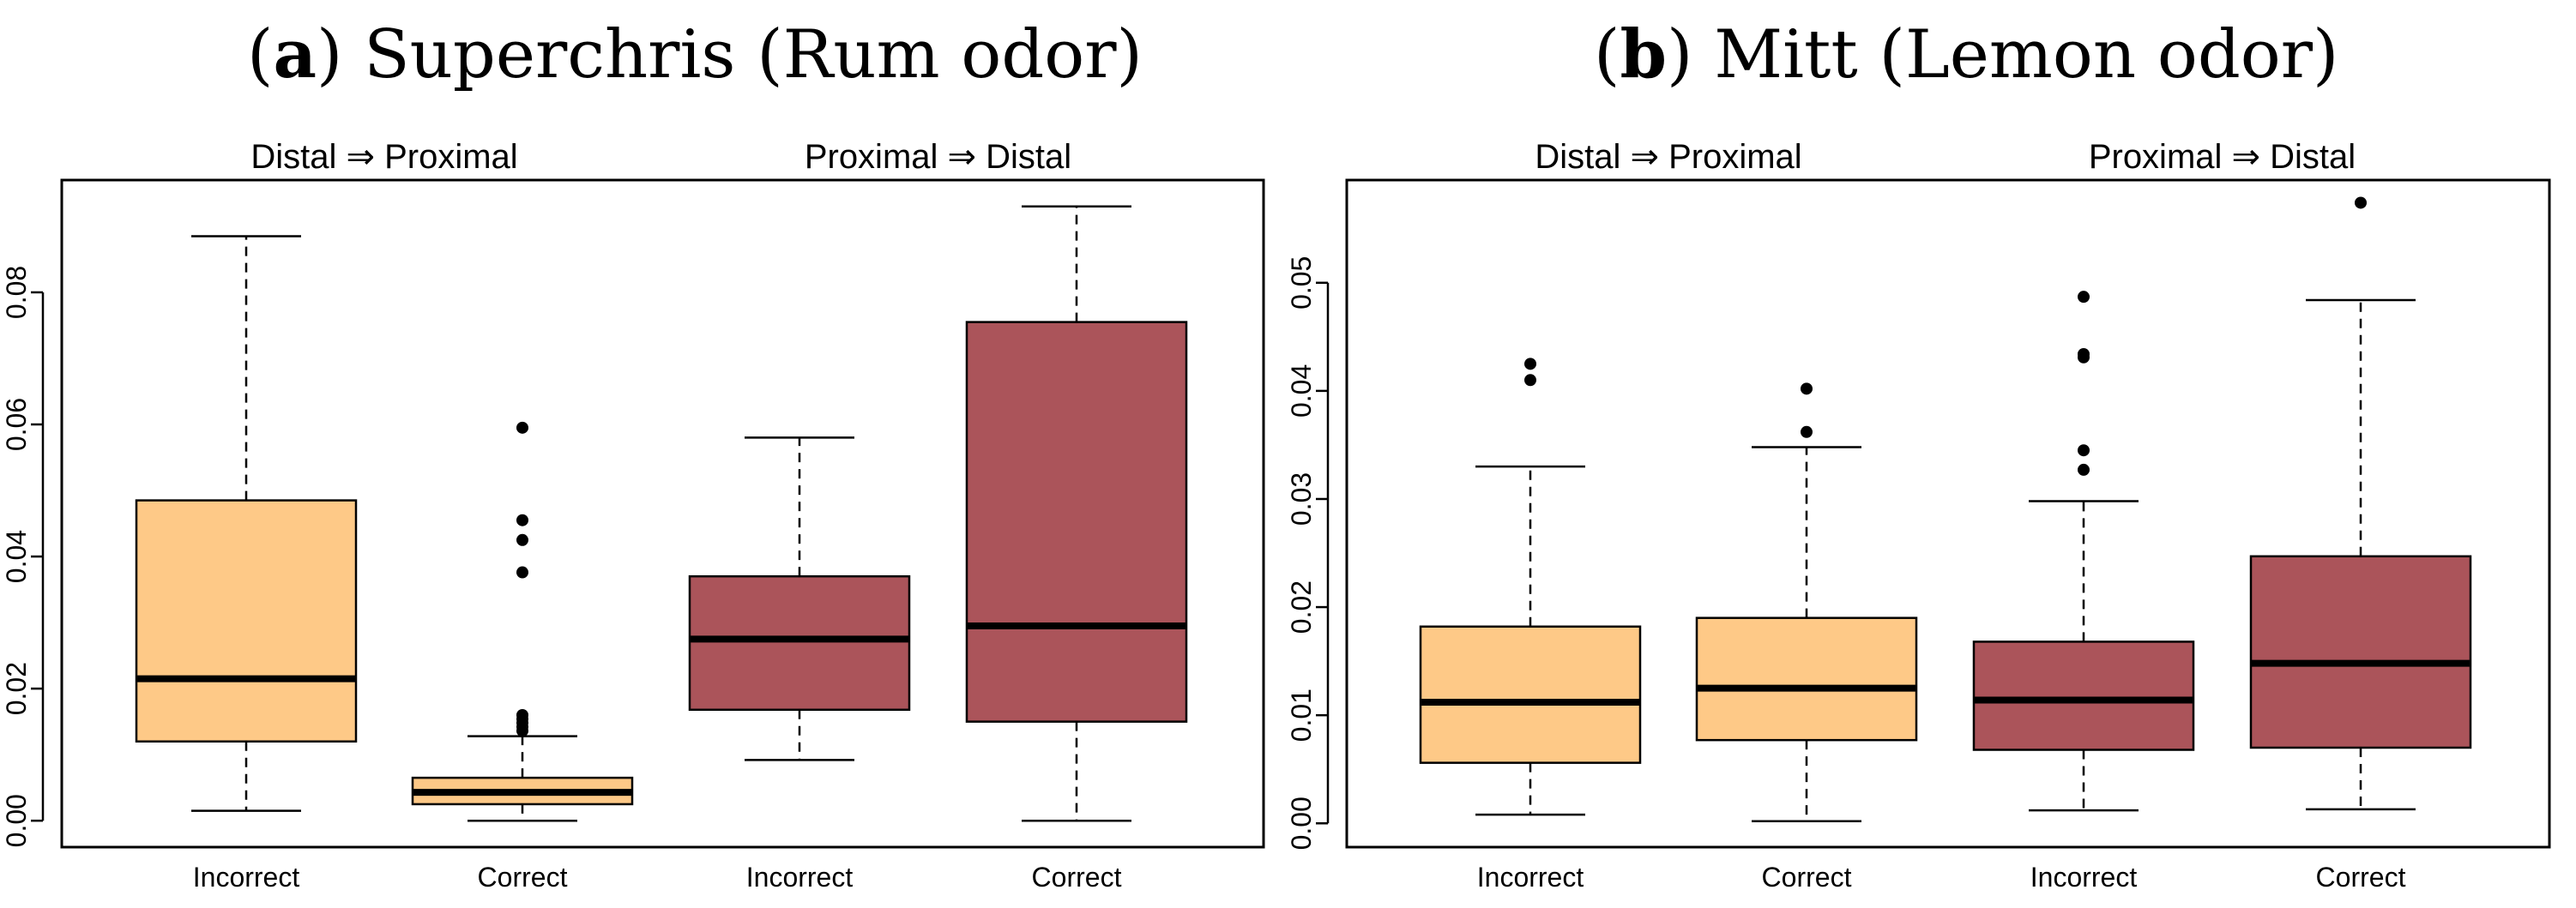 This screenshot has width=2576, height=908. What do you see at coordinates (2026, 54) in the screenshot?
I see `panel-b-title-text: Mitt (Lemon odor)` at bounding box center [2026, 54].